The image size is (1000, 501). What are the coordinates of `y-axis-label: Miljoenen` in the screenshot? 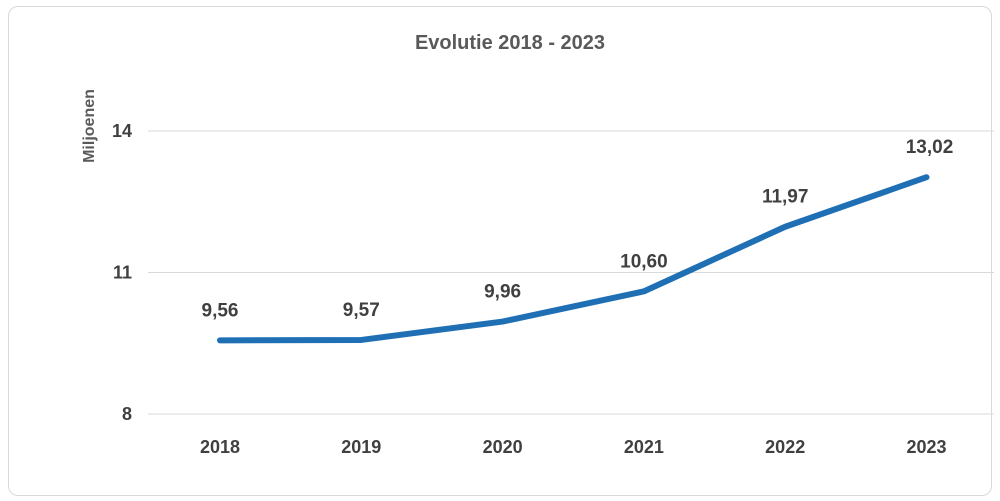 It's located at (89, 126).